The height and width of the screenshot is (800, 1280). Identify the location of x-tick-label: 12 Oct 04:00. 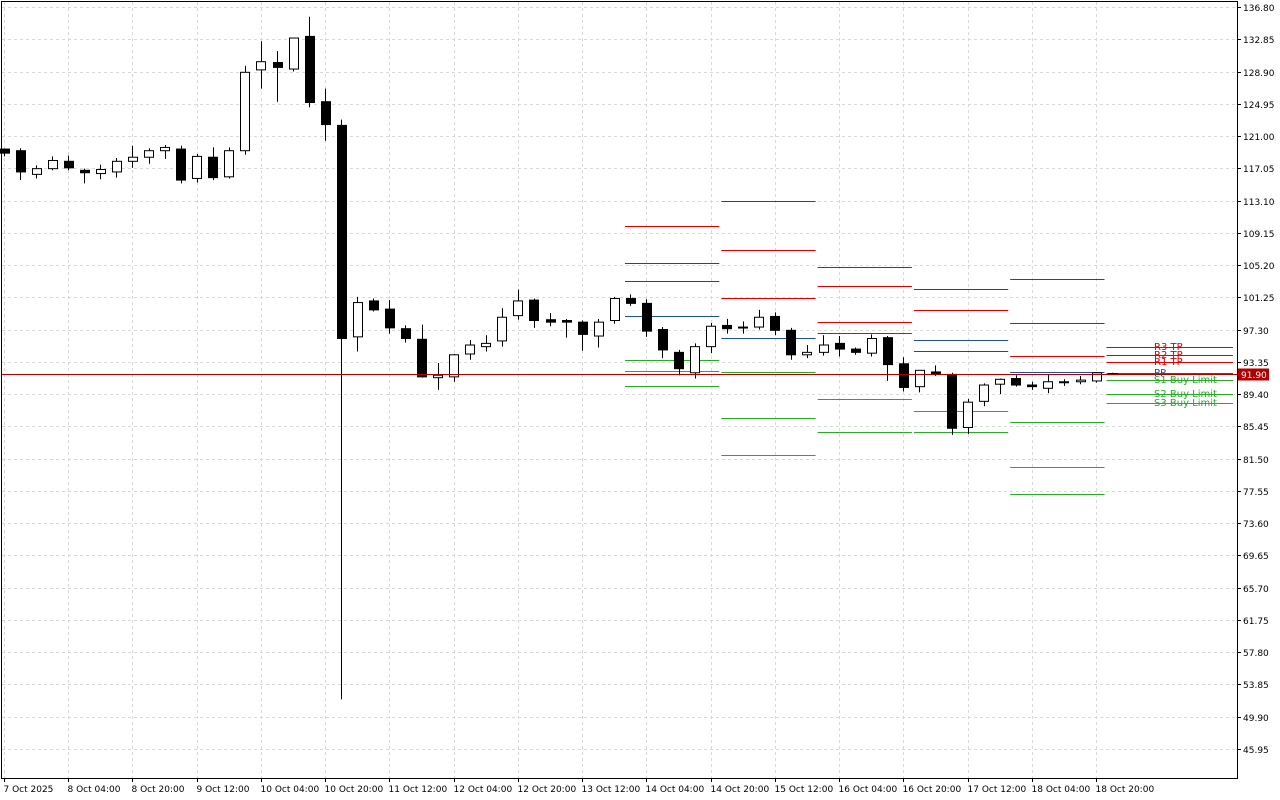
(483, 790).